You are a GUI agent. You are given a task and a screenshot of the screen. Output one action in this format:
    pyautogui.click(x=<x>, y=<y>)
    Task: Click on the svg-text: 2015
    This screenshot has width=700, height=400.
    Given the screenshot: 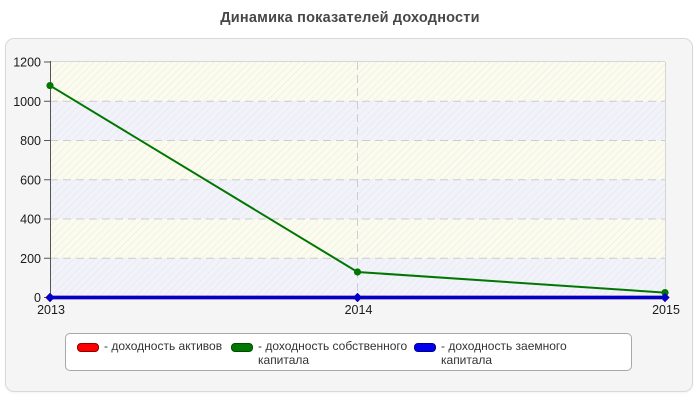 What is the action you would take?
    pyautogui.click(x=666, y=310)
    